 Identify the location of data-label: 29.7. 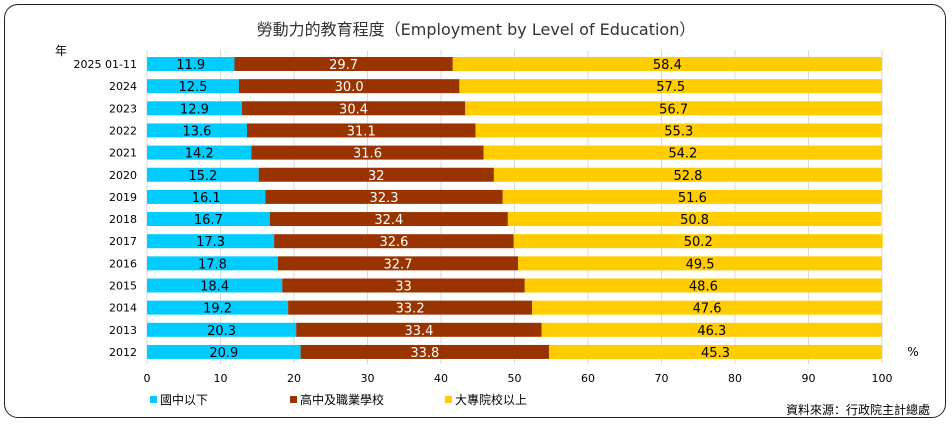
(343, 65).